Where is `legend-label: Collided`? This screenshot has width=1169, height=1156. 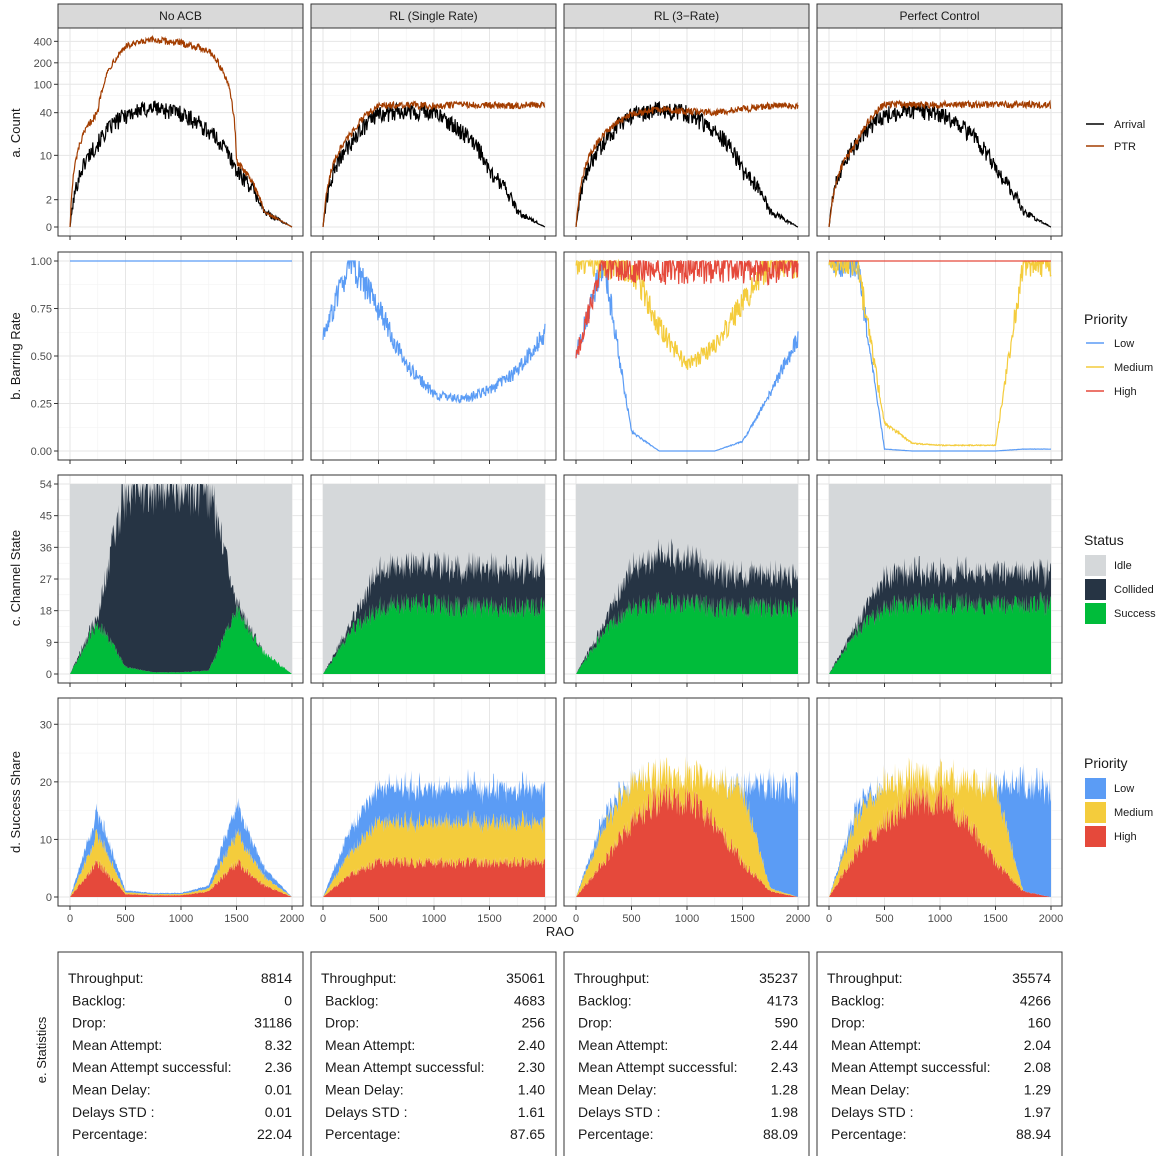
legend-label: Collided is located at coordinates (1134, 590).